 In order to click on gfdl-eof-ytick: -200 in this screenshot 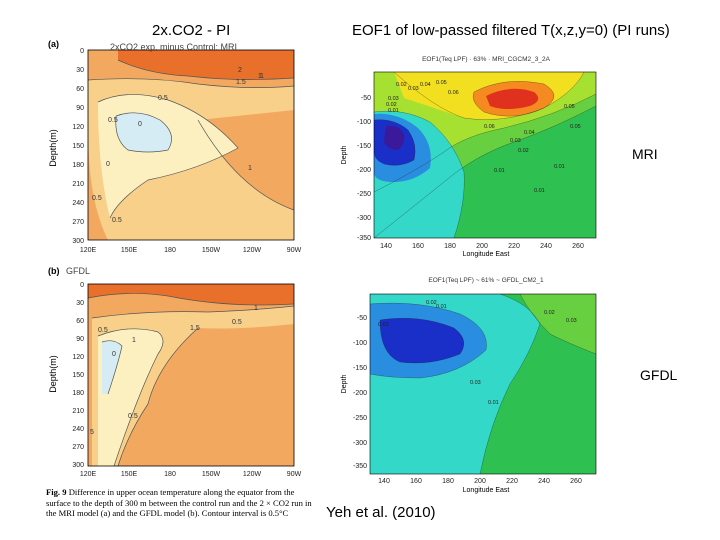, I will do `click(360, 393)`.